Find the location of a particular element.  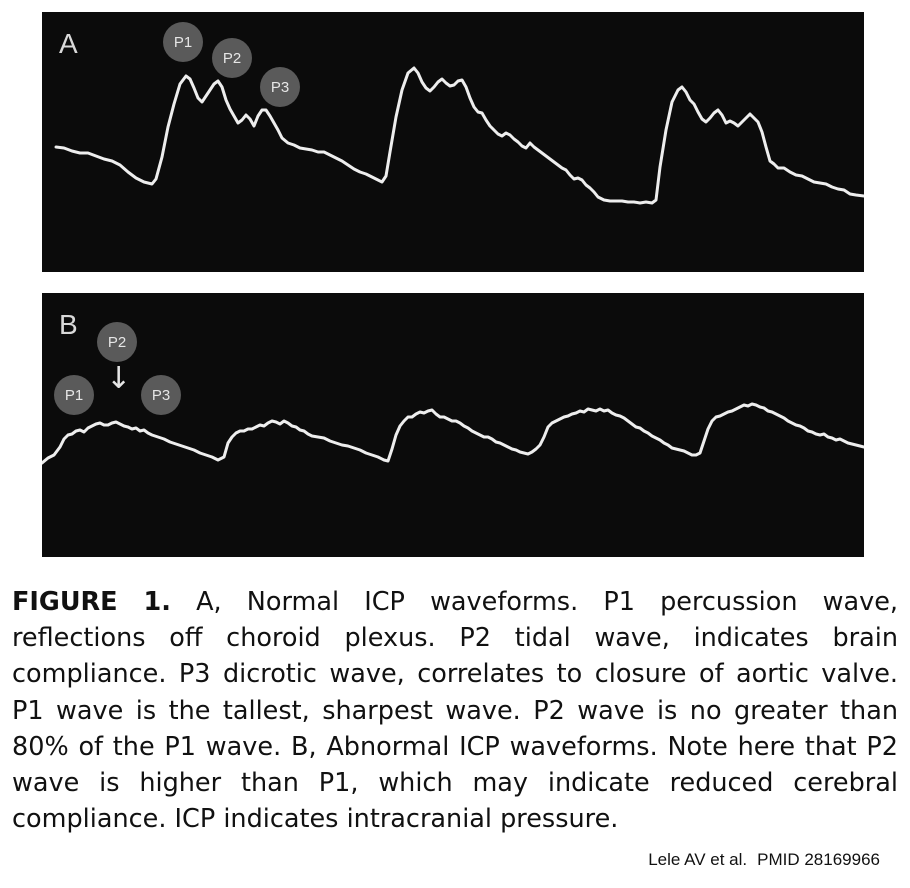

panel-a-trace is located at coordinates (459, 135).